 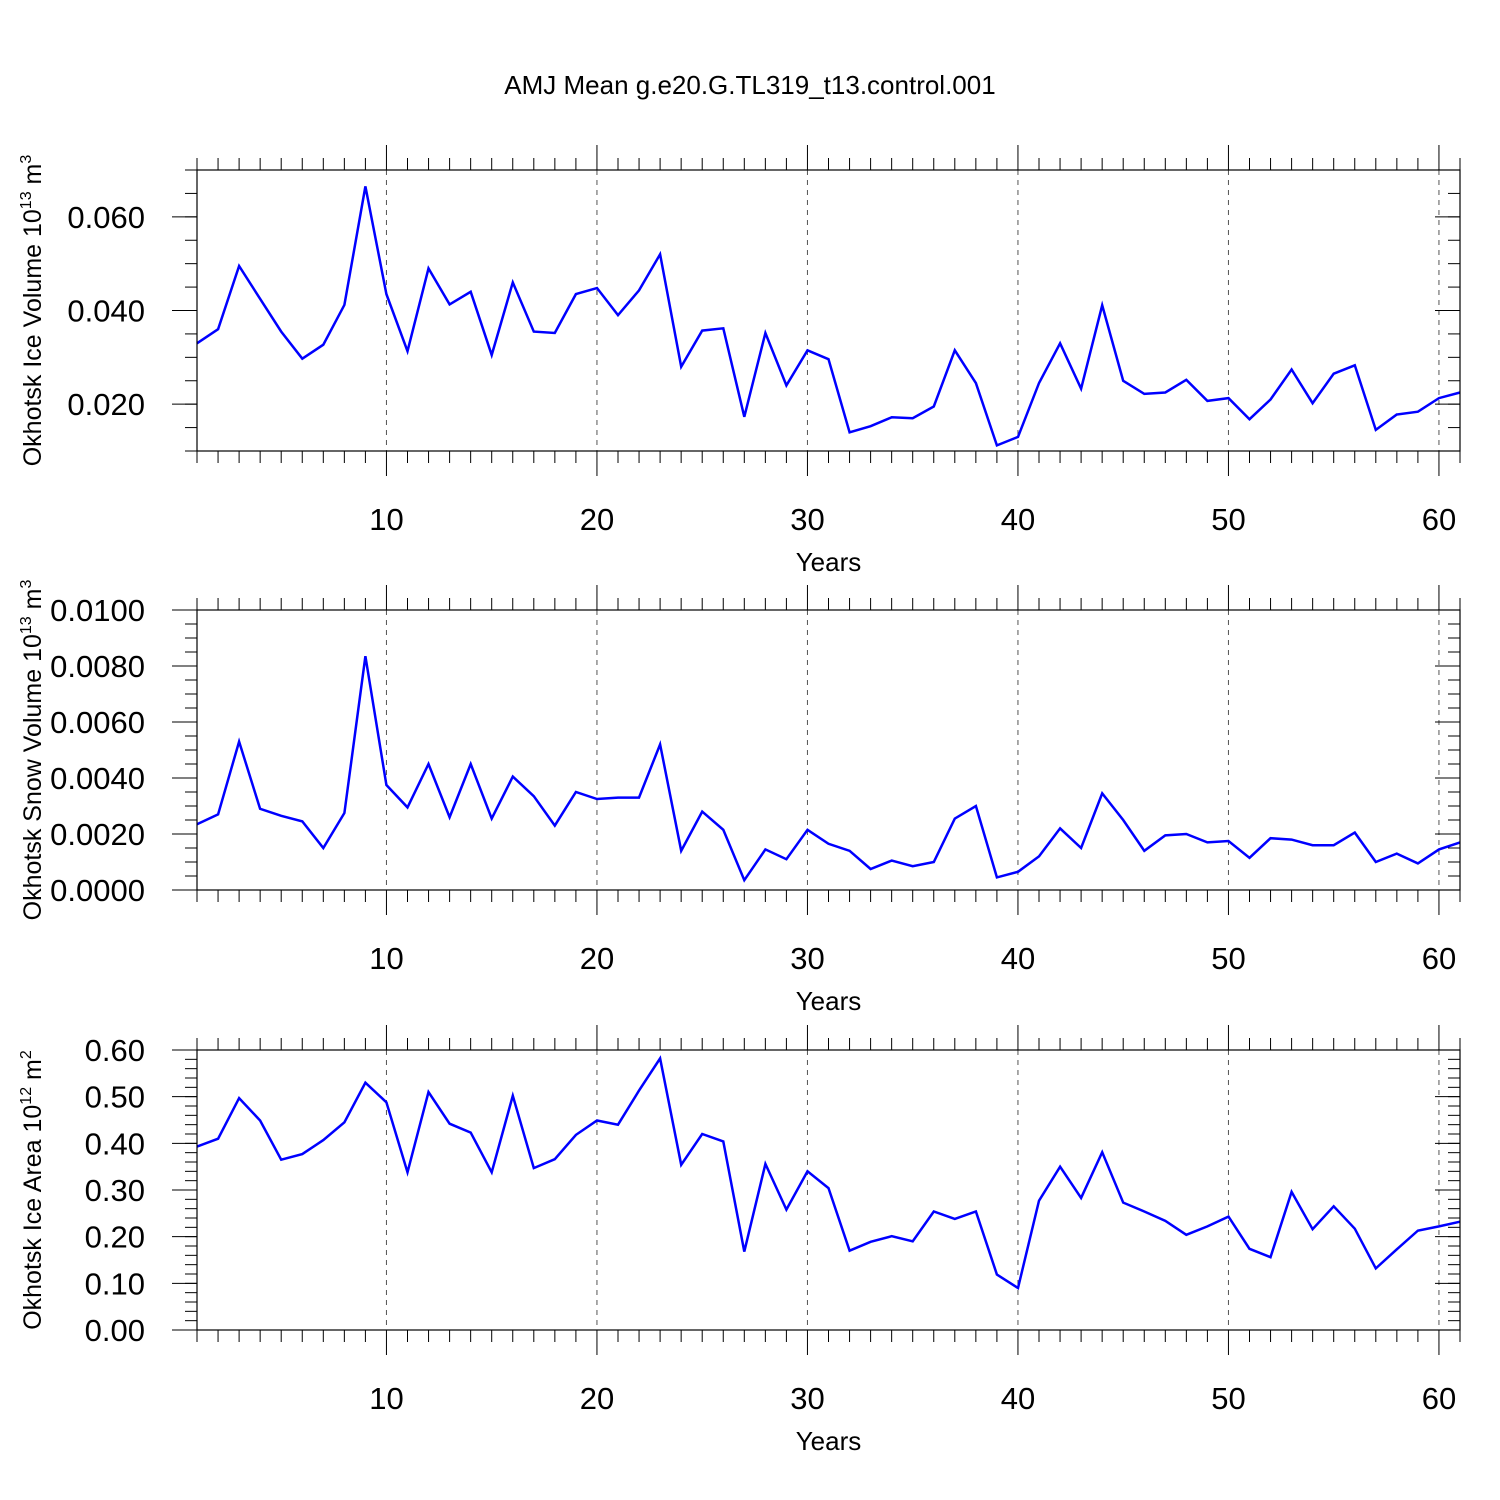 What do you see at coordinates (97, 610) in the screenshot?
I see `y-tick-label: 0.0100` at bounding box center [97, 610].